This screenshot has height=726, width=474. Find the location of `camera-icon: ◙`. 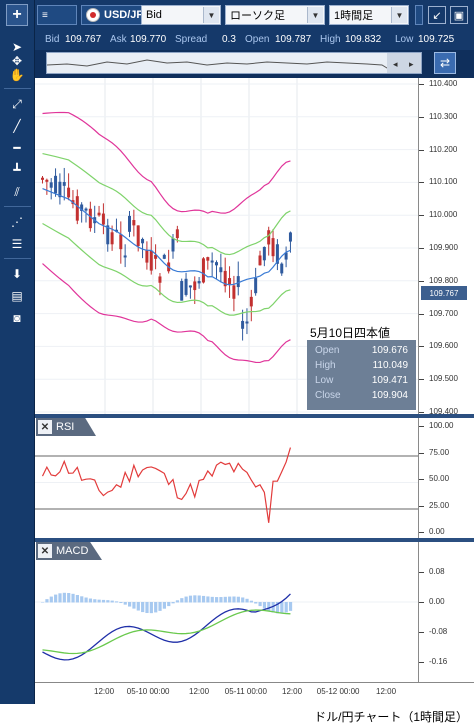

camera-icon: ◙ is located at coordinates (17, 318).